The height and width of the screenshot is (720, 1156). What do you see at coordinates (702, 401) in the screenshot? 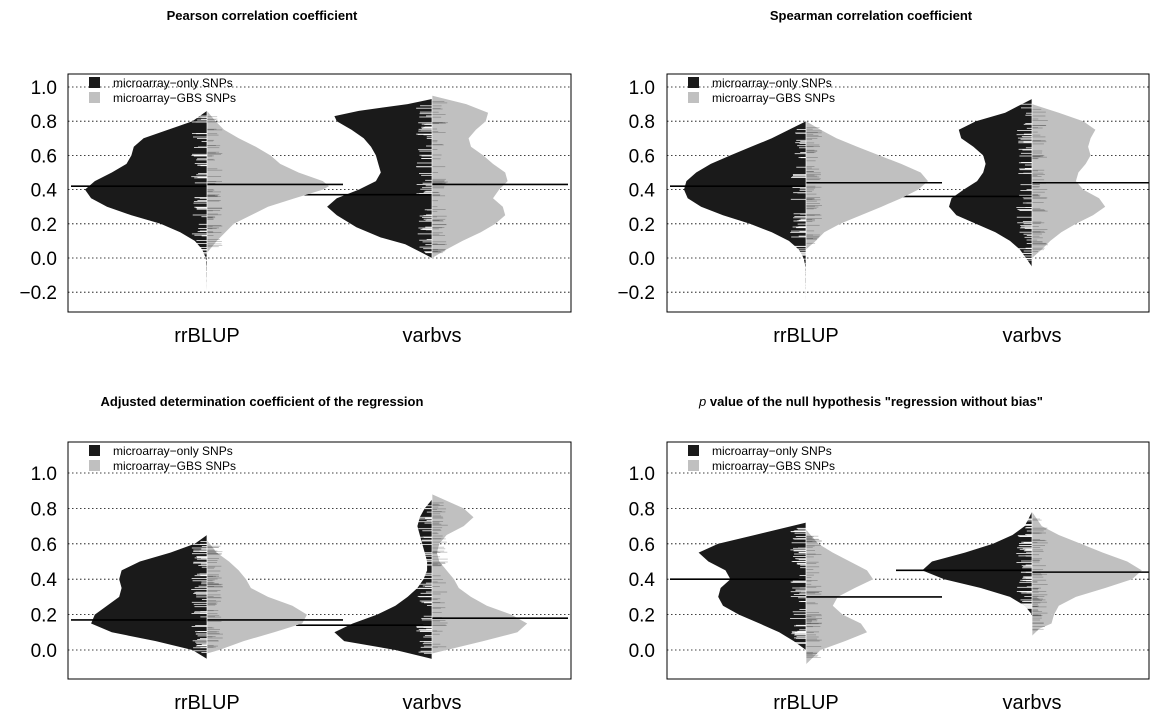
I see `panel-title-prefix: p` at bounding box center [702, 401].